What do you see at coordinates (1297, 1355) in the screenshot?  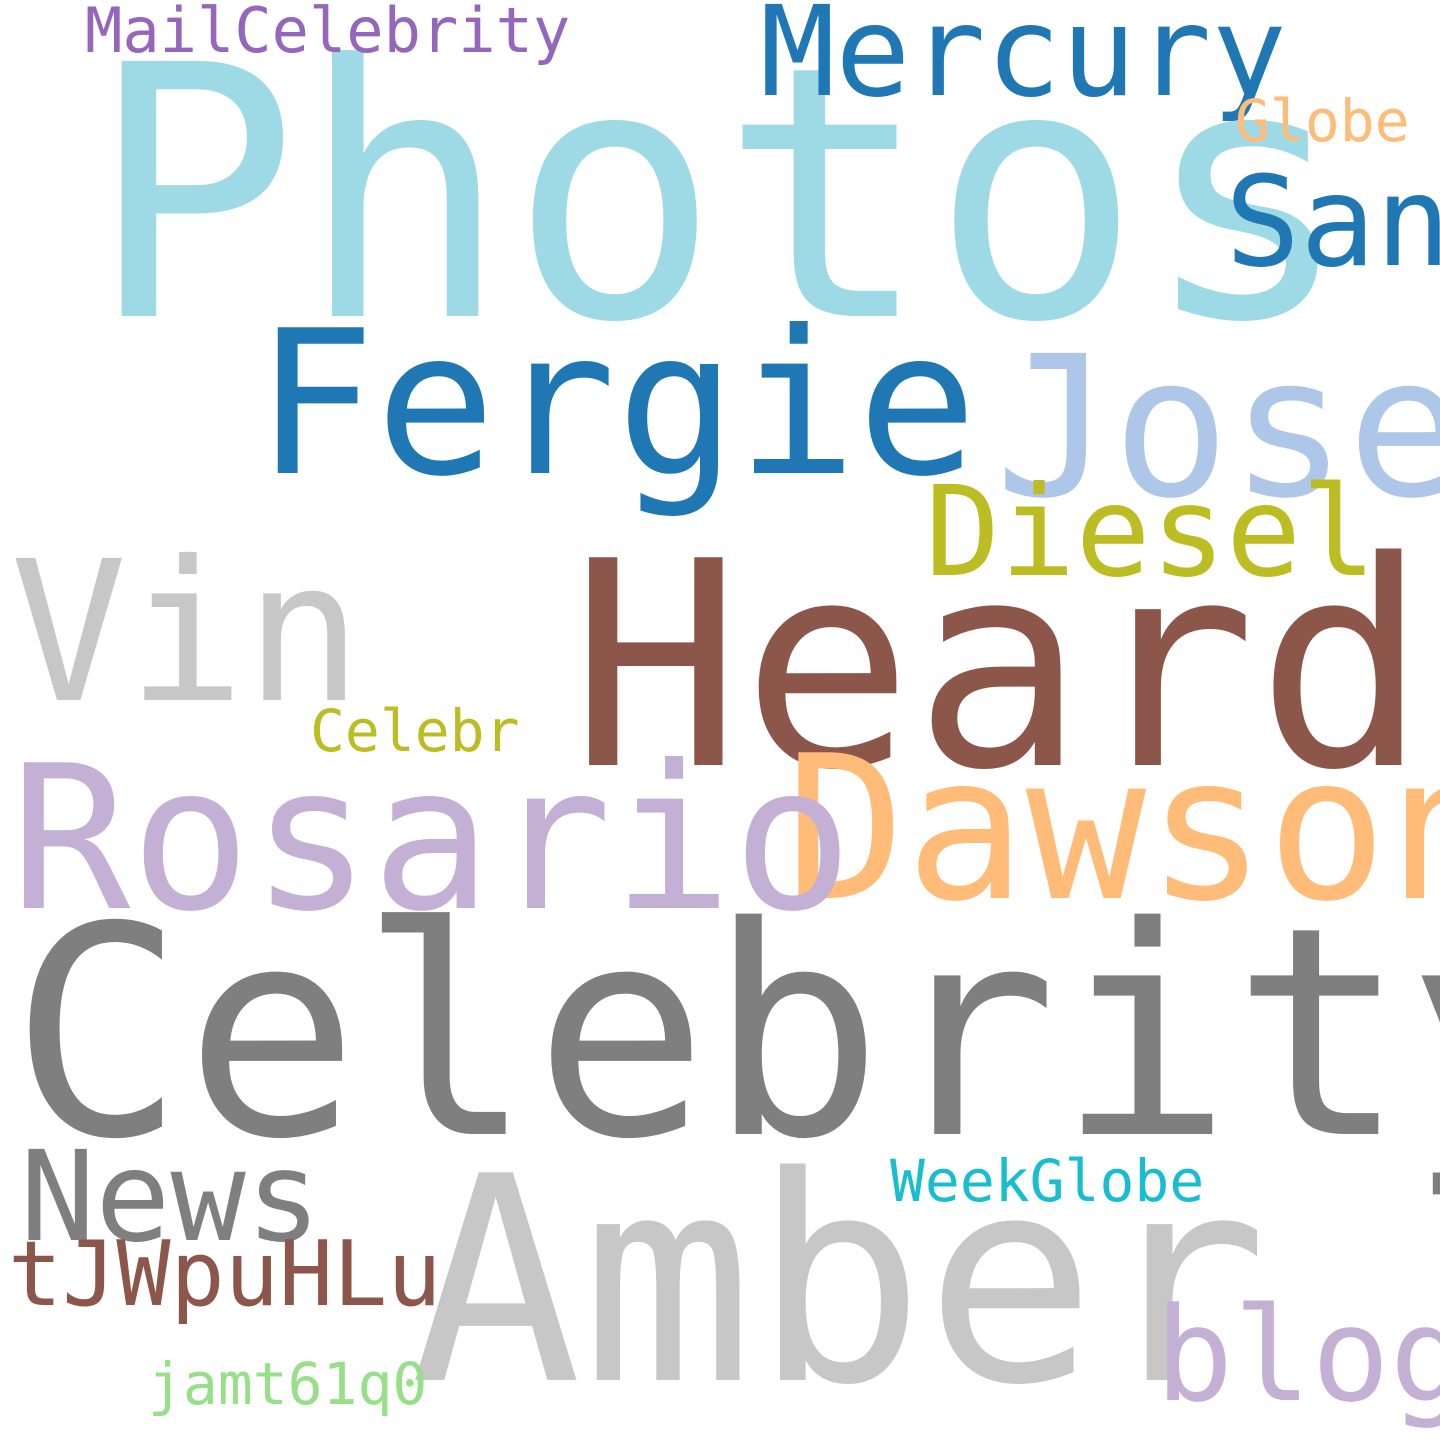 I see `word-blog: blog` at bounding box center [1297, 1355].